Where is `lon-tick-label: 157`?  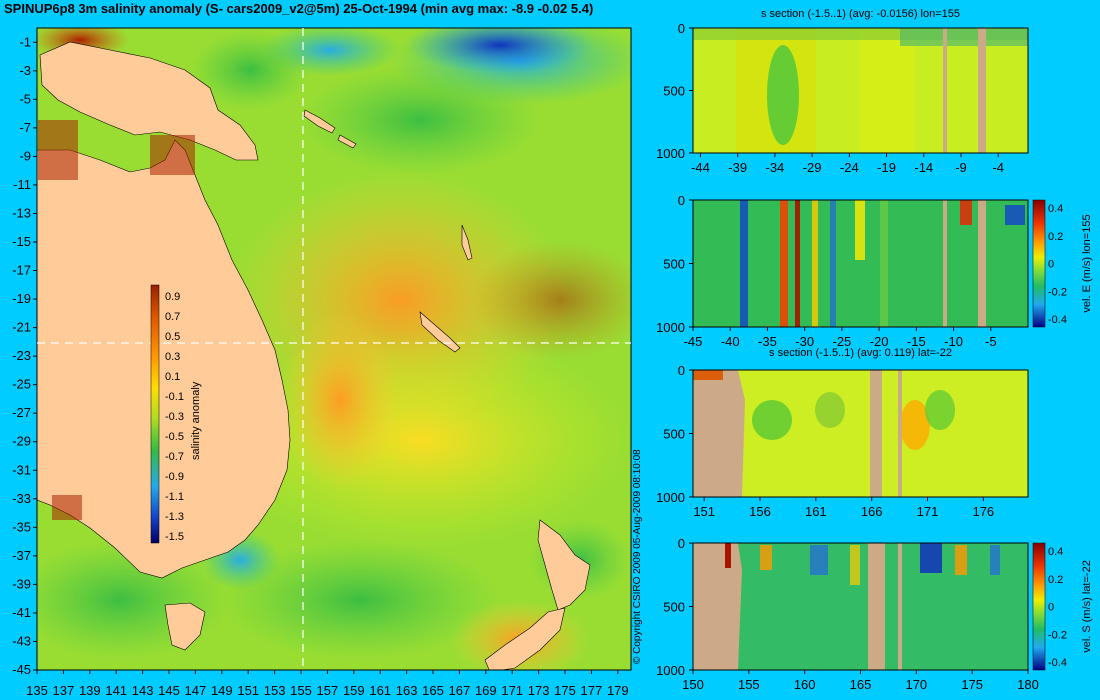 lon-tick-label: 157 is located at coordinates (328, 690).